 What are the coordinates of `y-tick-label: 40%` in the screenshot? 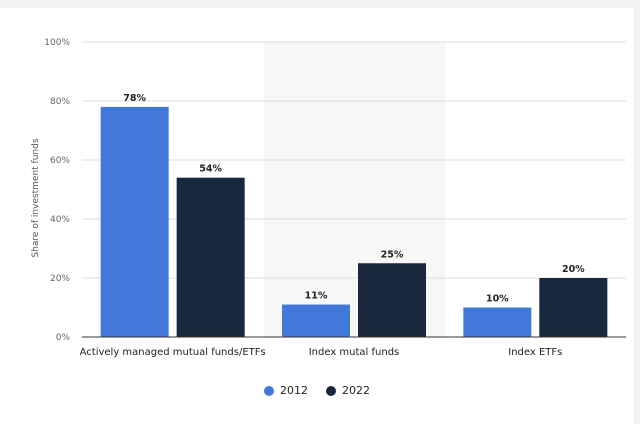 It's located at (60, 220).